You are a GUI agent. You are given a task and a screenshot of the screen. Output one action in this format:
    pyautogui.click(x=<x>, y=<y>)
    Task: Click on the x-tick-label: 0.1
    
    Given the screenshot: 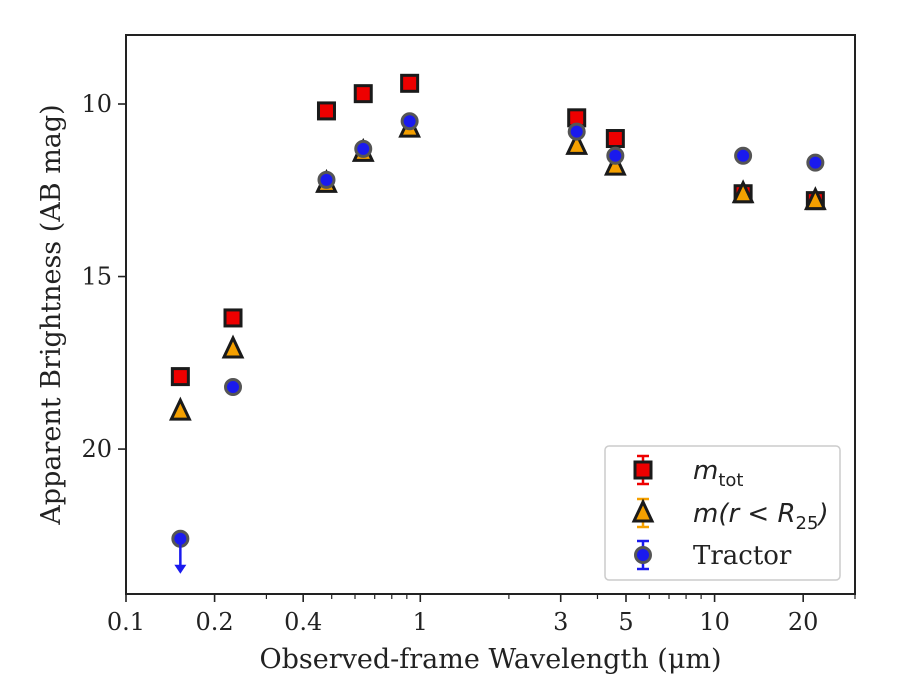 What is the action you would take?
    pyautogui.click(x=126, y=622)
    